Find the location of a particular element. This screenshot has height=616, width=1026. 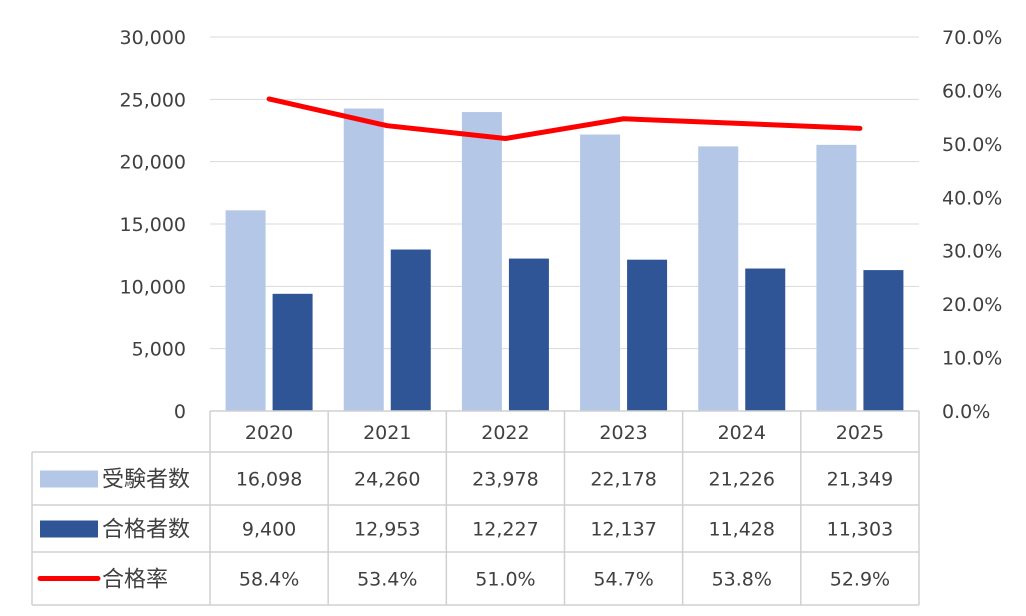

table-cell-value: 53.8% is located at coordinates (742, 580).